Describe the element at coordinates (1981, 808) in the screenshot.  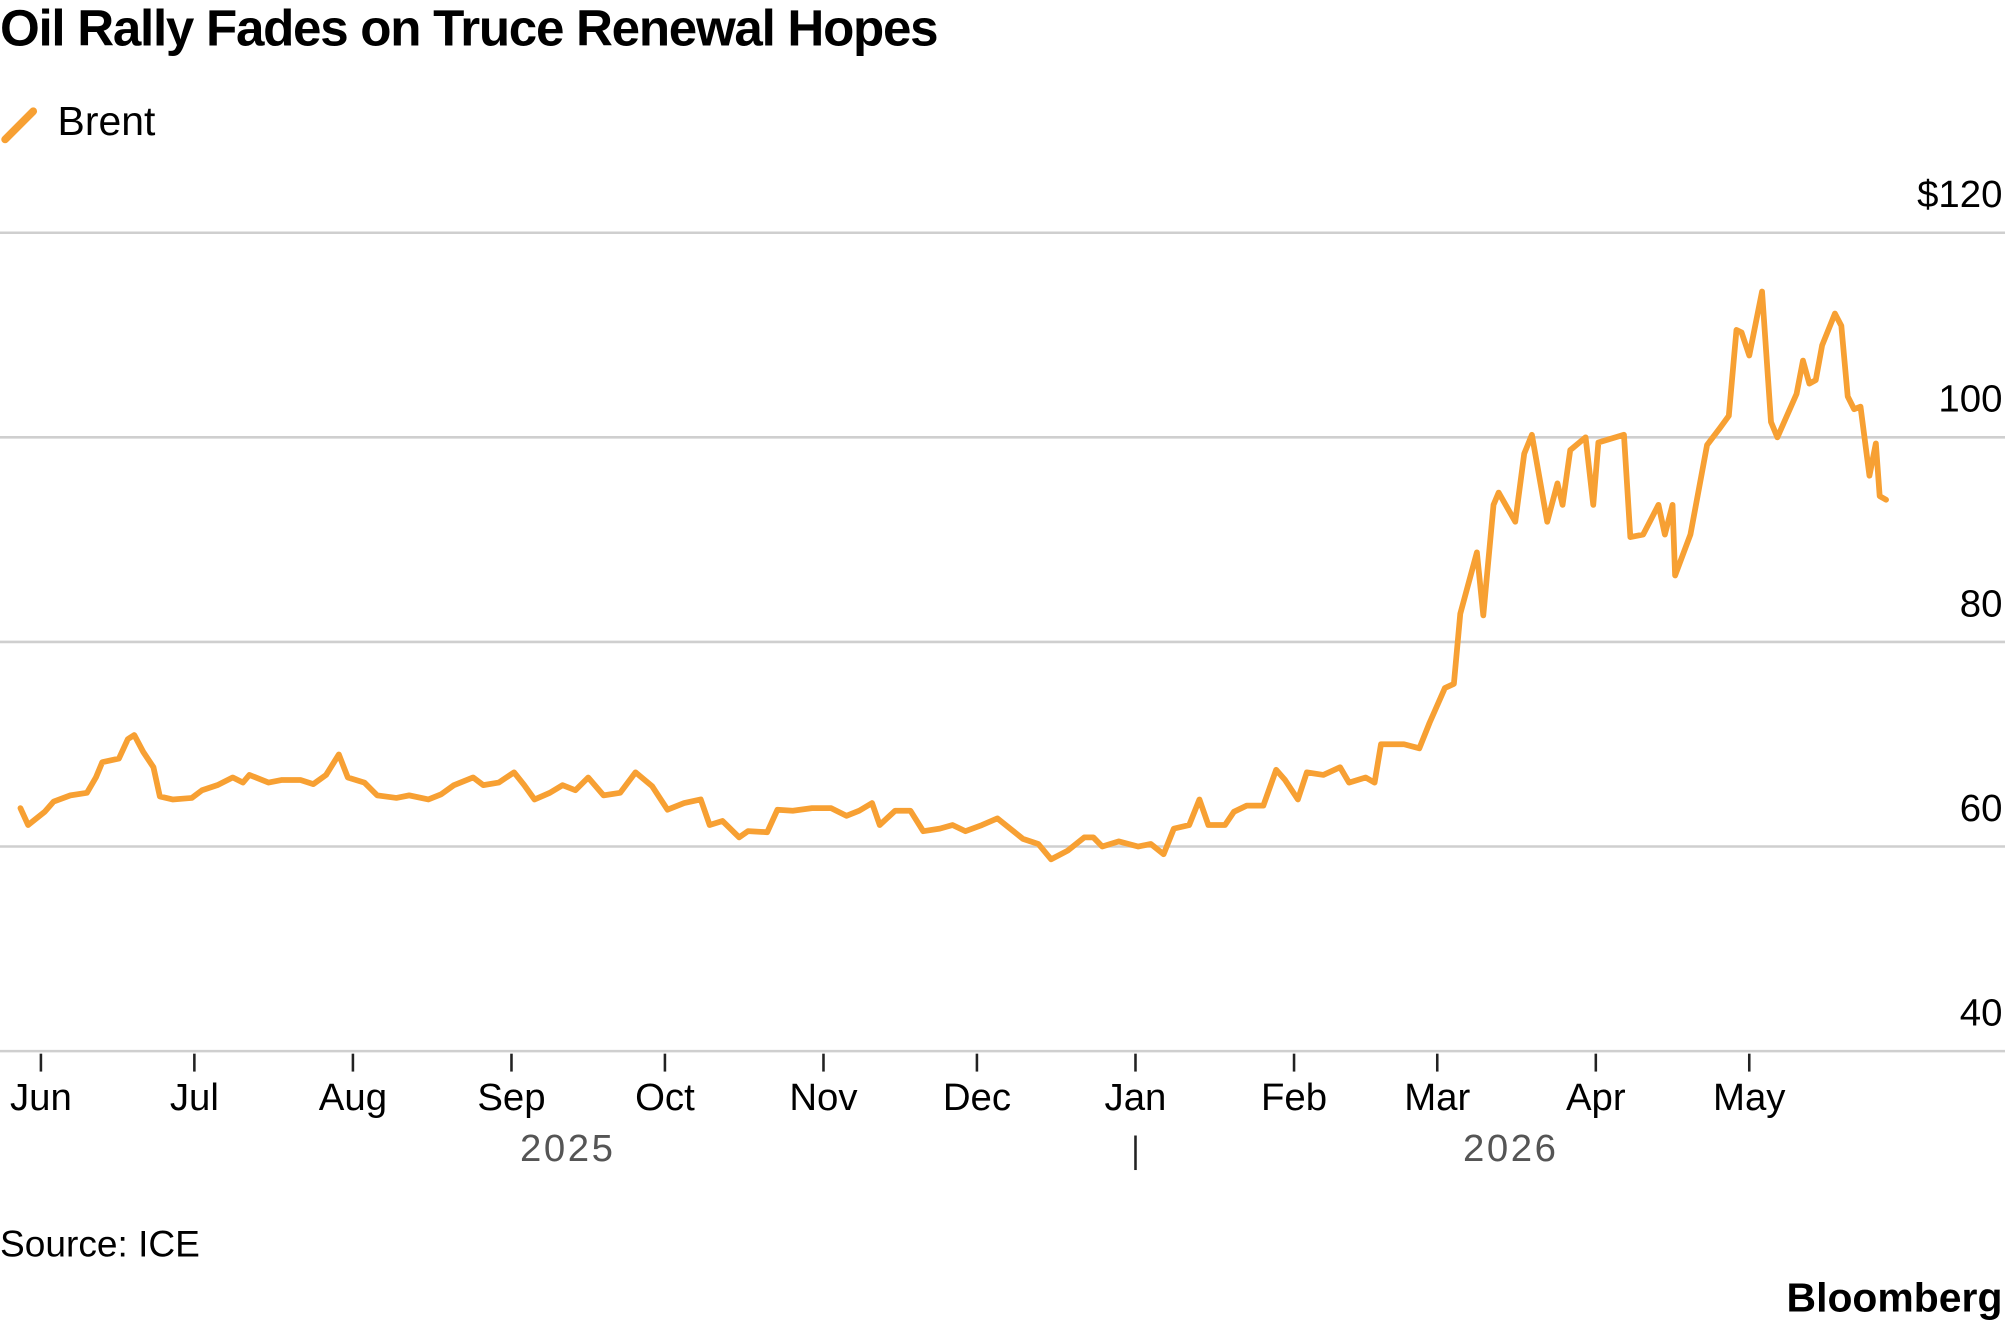
I see `y-tick-label: 60` at that location.